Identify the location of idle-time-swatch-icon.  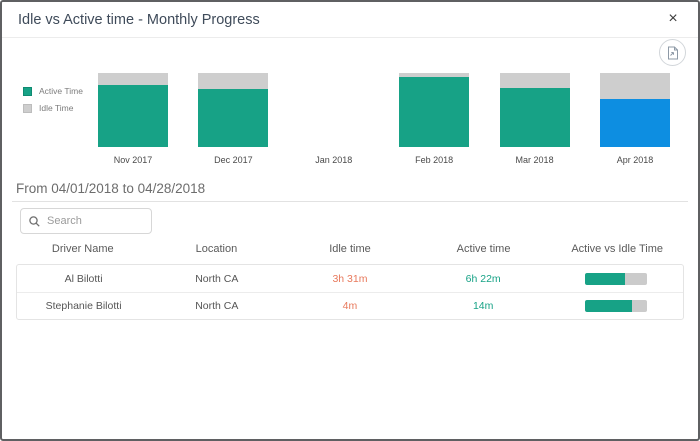
(27, 108).